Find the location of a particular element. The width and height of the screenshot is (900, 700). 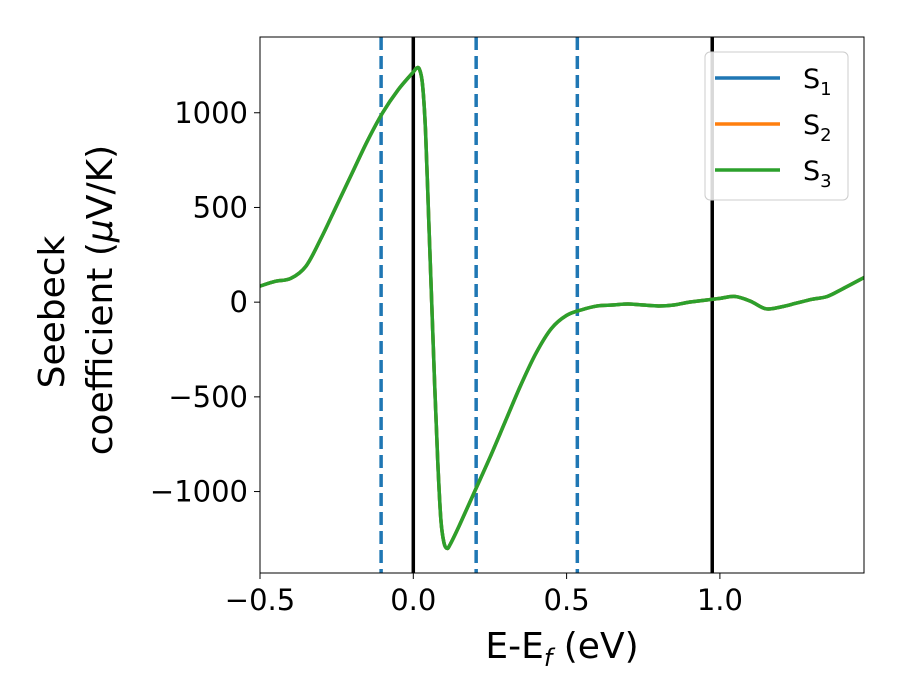

y-axis-label: Seebeck coefficient (μV/K) is located at coordinates (76, 300).